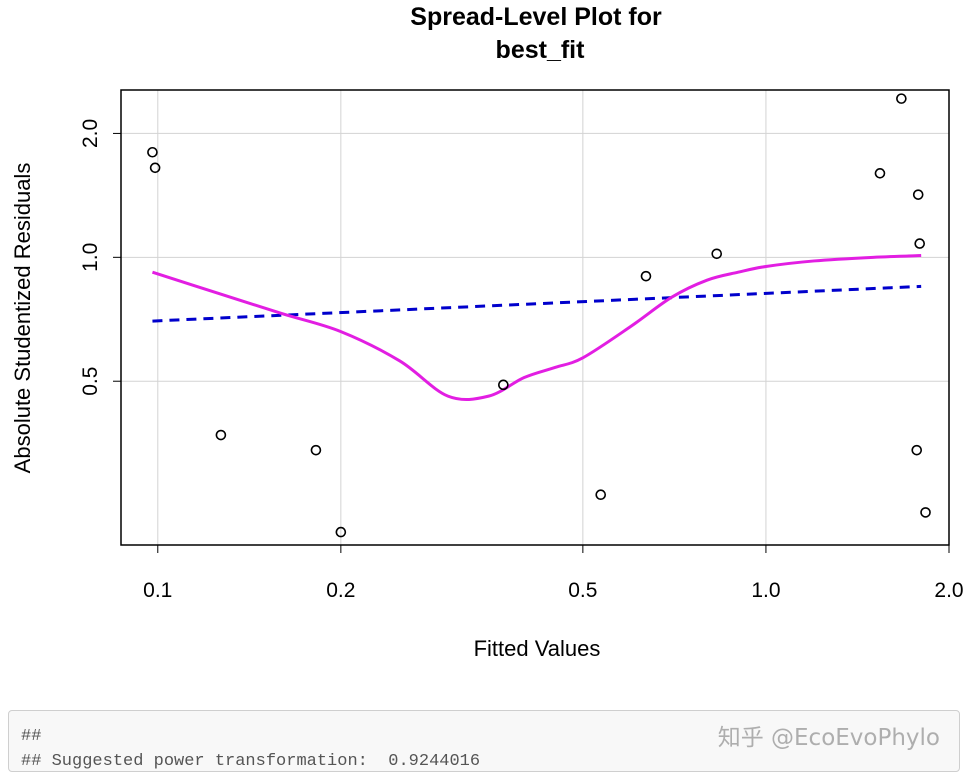  I want to click on y-axis-label: Absolute Studentized Residuals, so click(22, 318).